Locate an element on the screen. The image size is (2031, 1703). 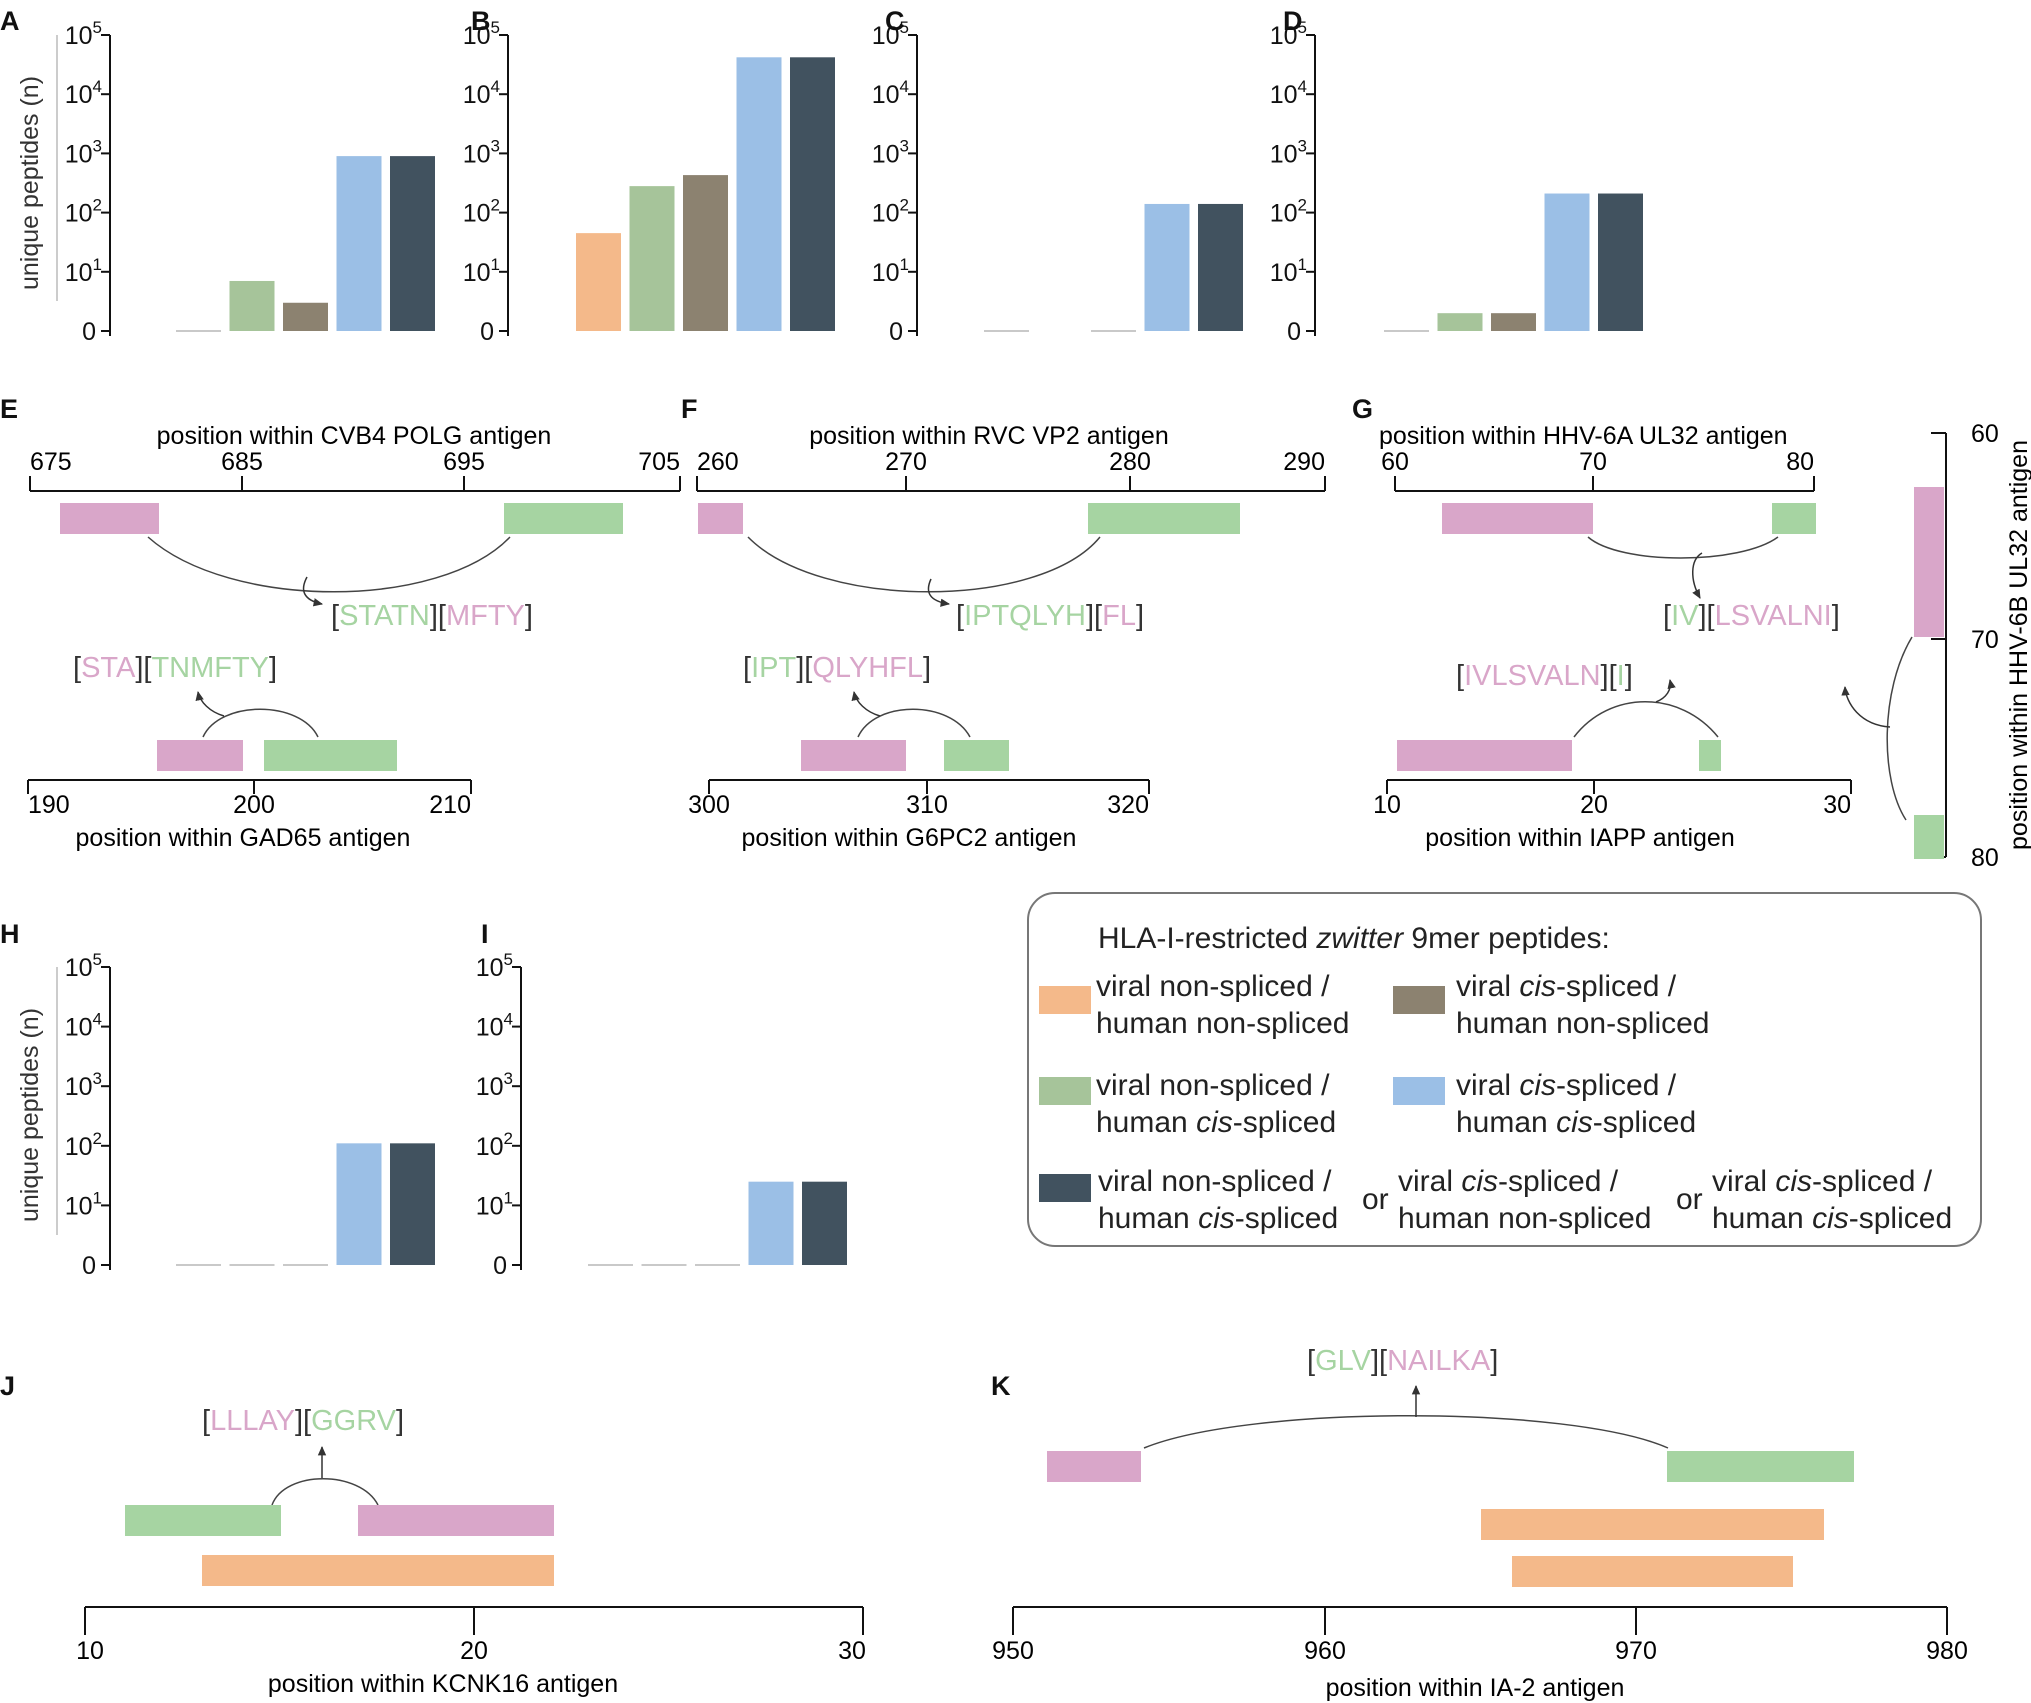
panel-e-top-tick: 705 is located at coordinates (659, 462).